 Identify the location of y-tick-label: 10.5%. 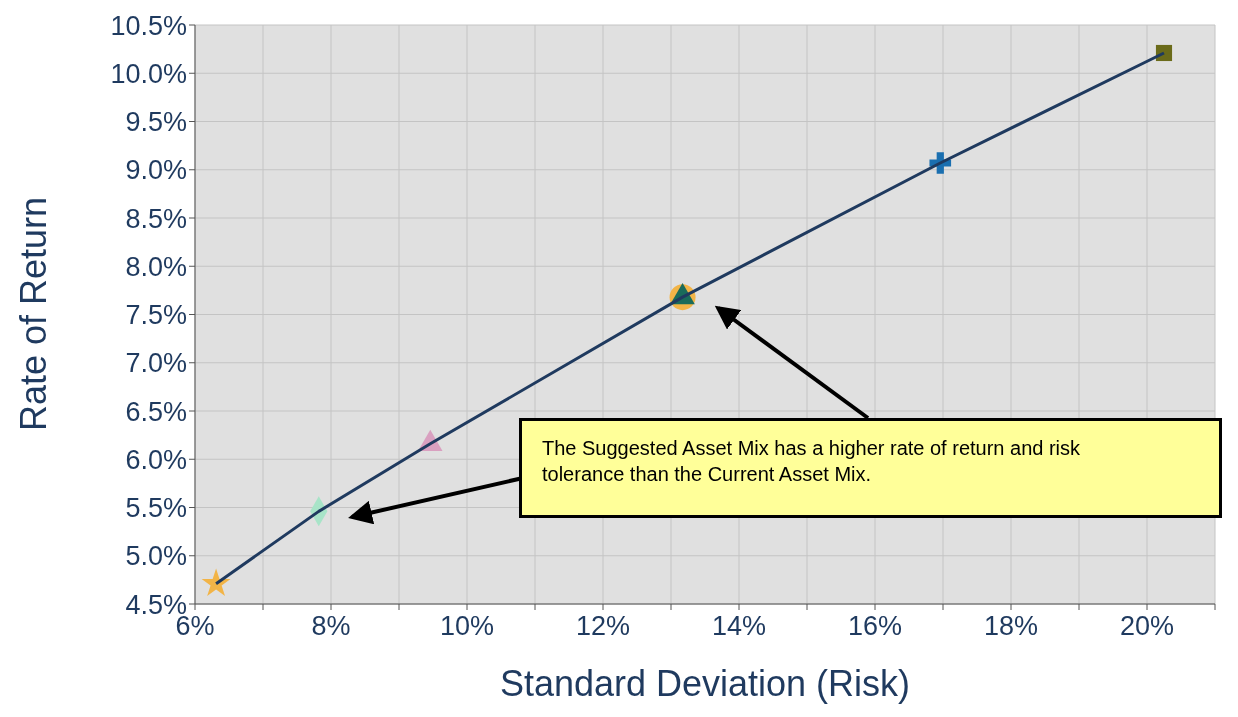
(148, 25).